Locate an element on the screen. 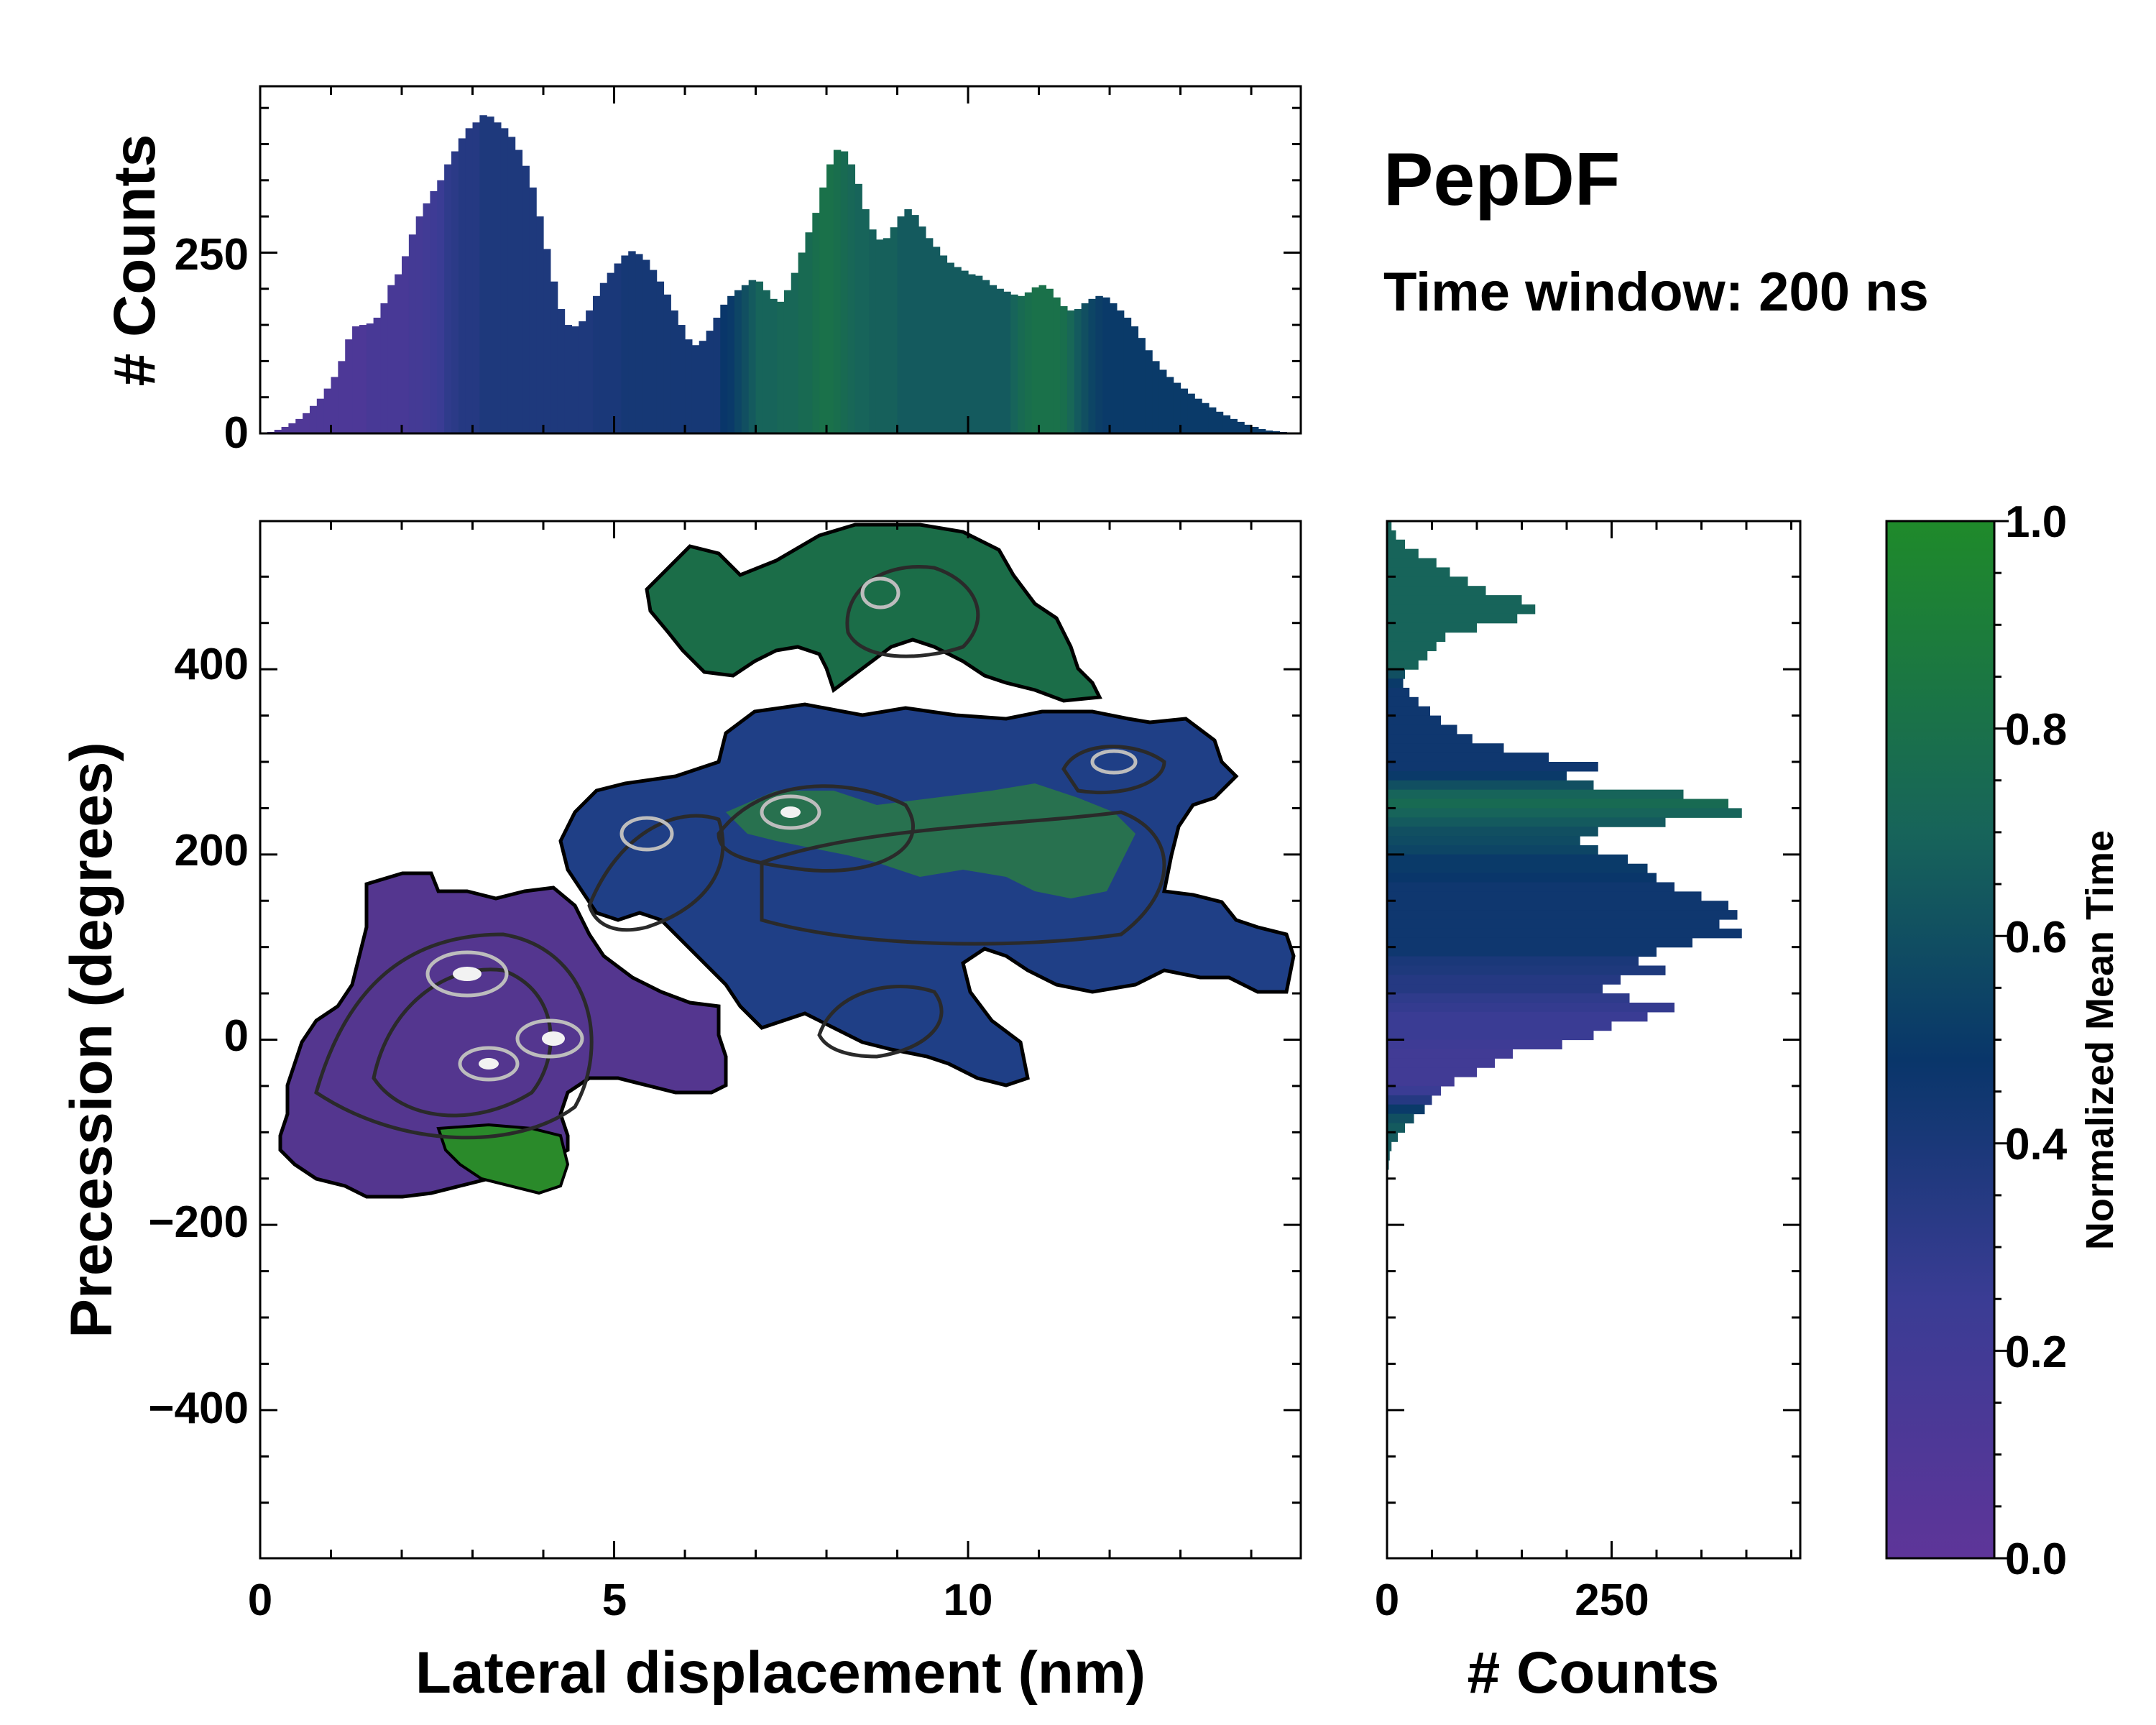  colorbar-tick-0.2: 0.2 is located at coordinates (2036, 1352).